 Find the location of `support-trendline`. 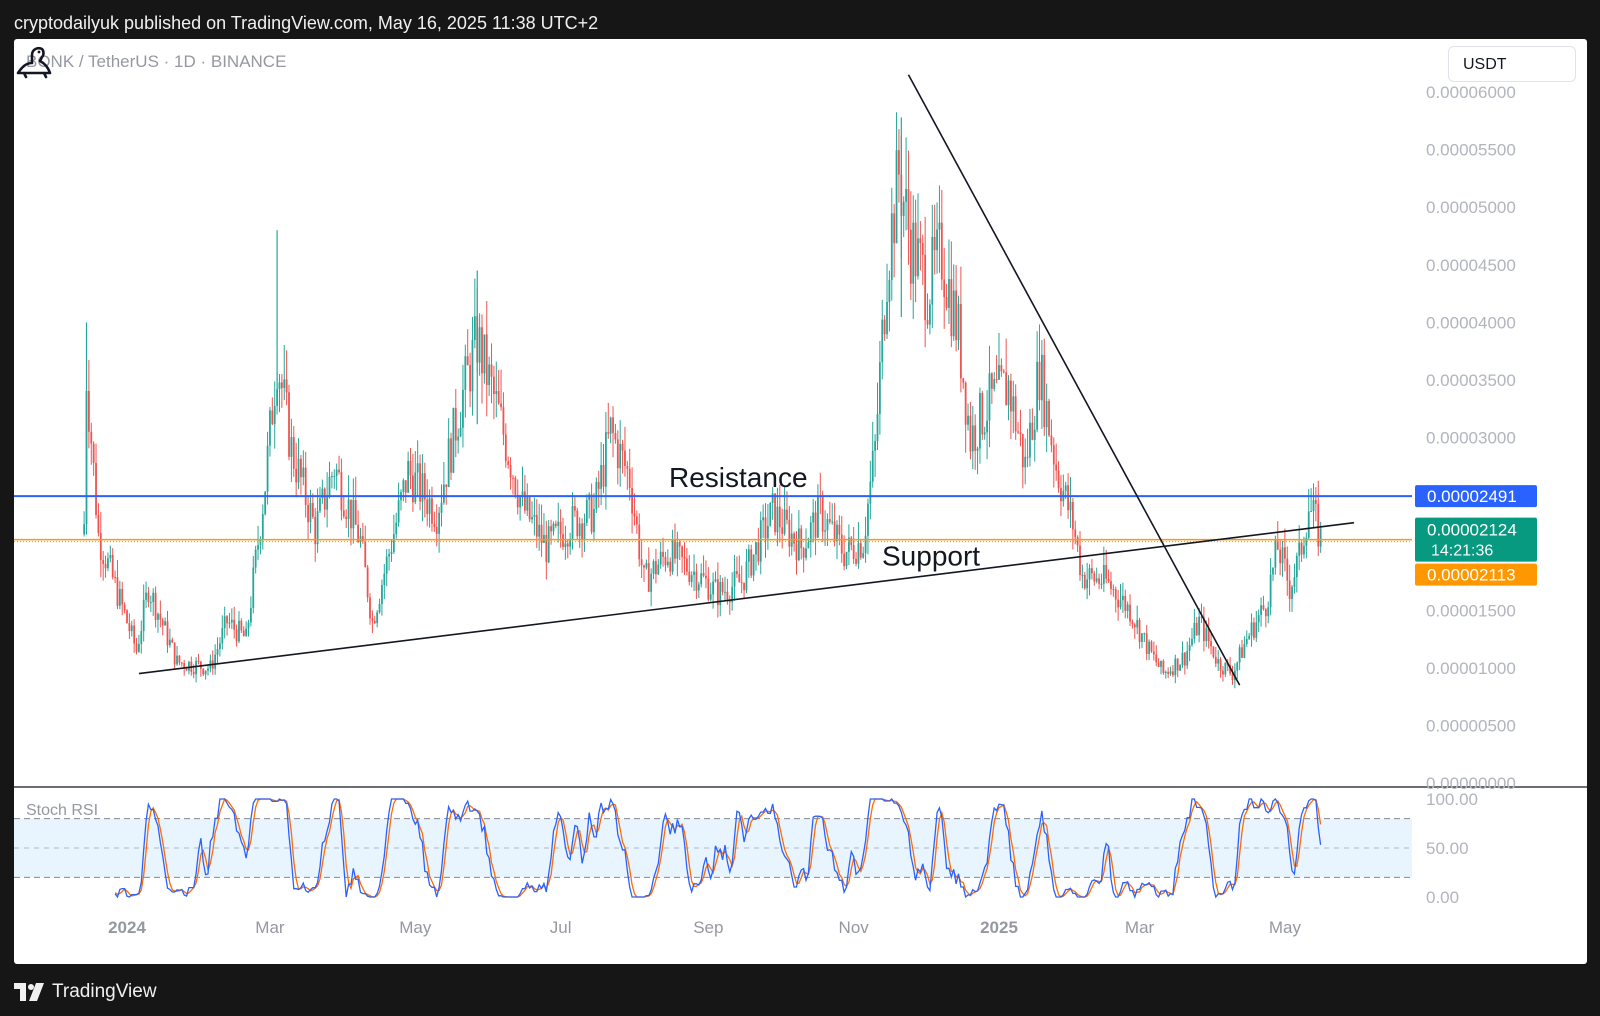

support-trendline is located at coordinates (746, 598).